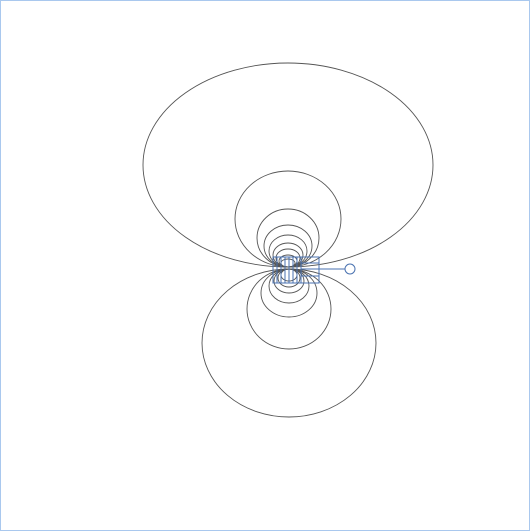  I want to click on coil, so click(314, 270).